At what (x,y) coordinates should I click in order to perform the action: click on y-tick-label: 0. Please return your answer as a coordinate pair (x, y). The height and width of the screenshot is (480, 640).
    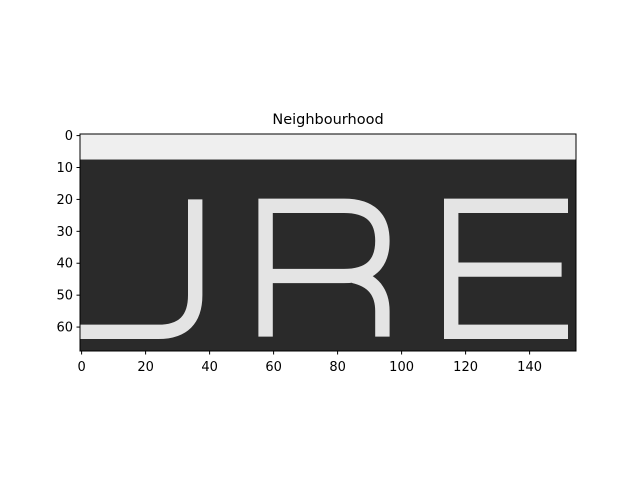
    Looking at the image, I should click on (69, 136).